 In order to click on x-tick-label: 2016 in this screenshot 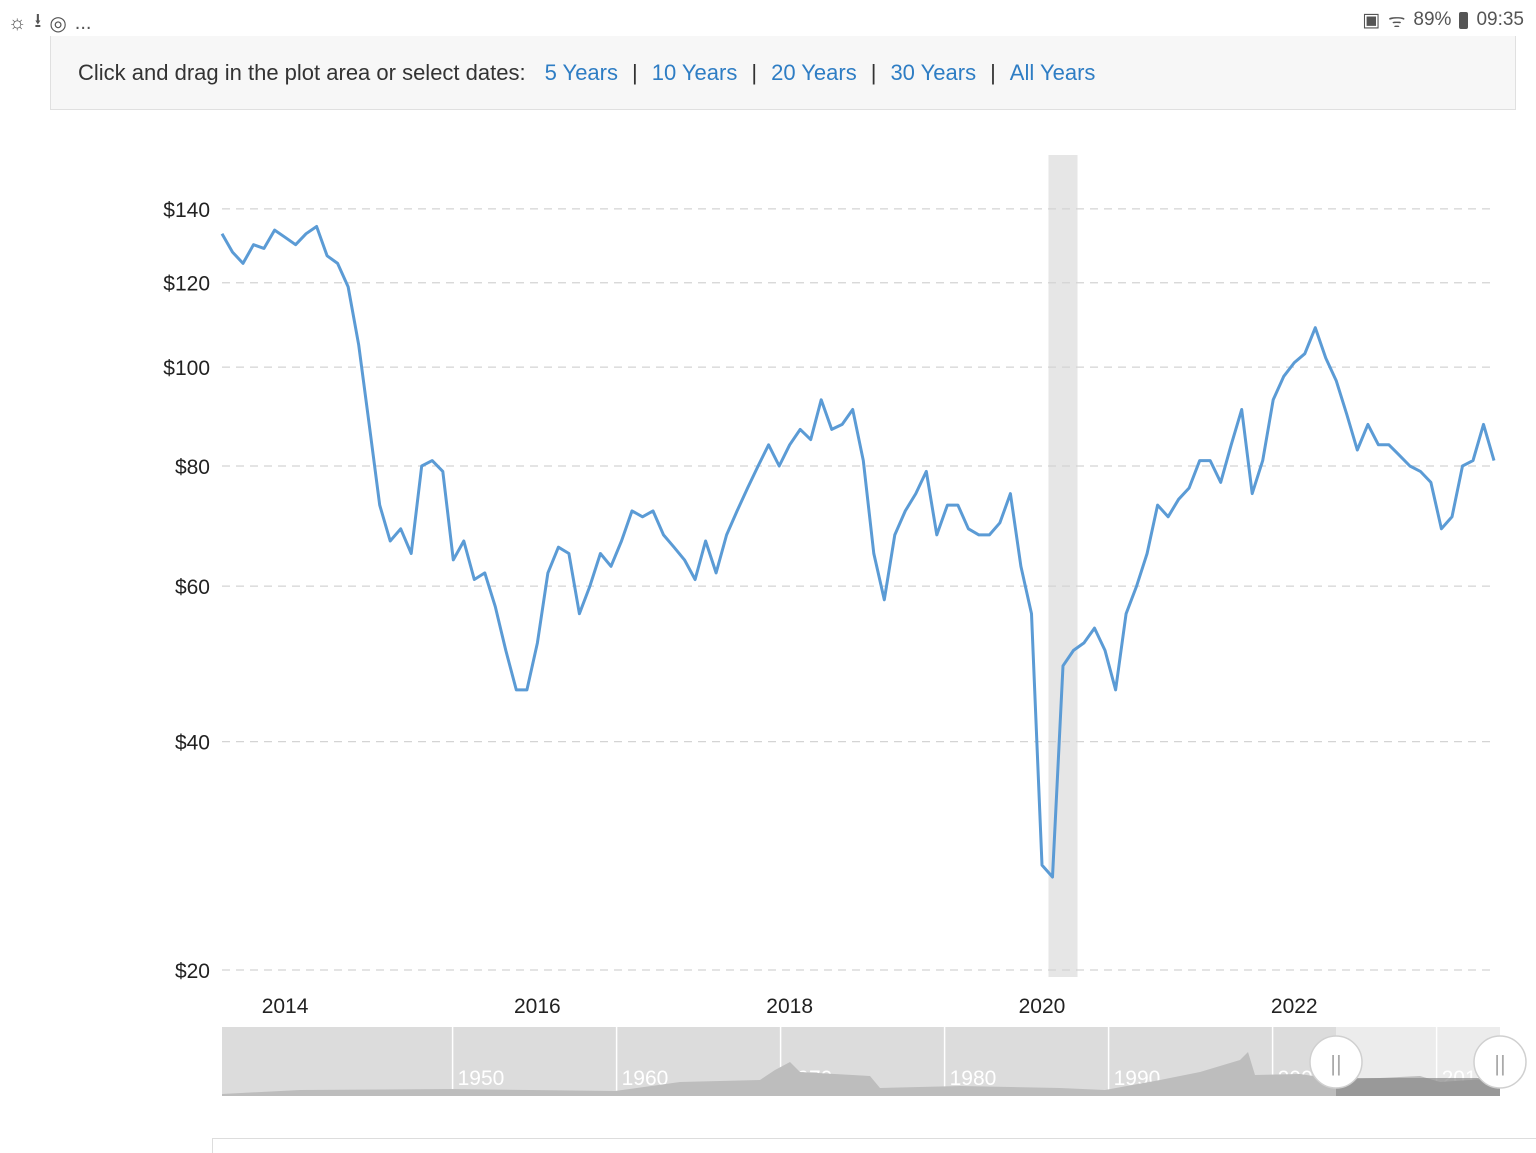, I will do `click(537, 1006)`.